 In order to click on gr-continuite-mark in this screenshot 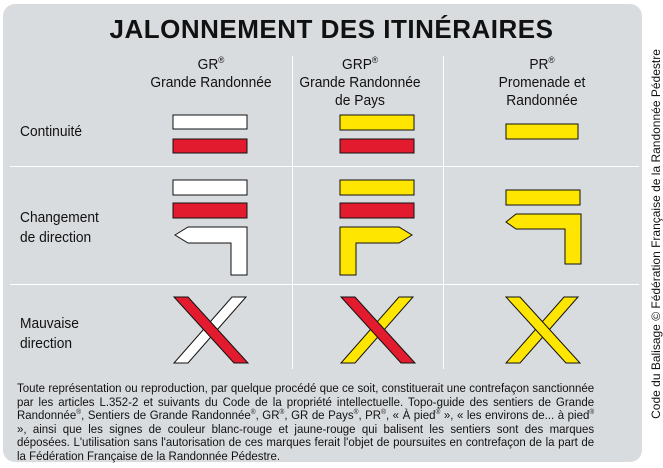, I will do `click(210, 134)`.